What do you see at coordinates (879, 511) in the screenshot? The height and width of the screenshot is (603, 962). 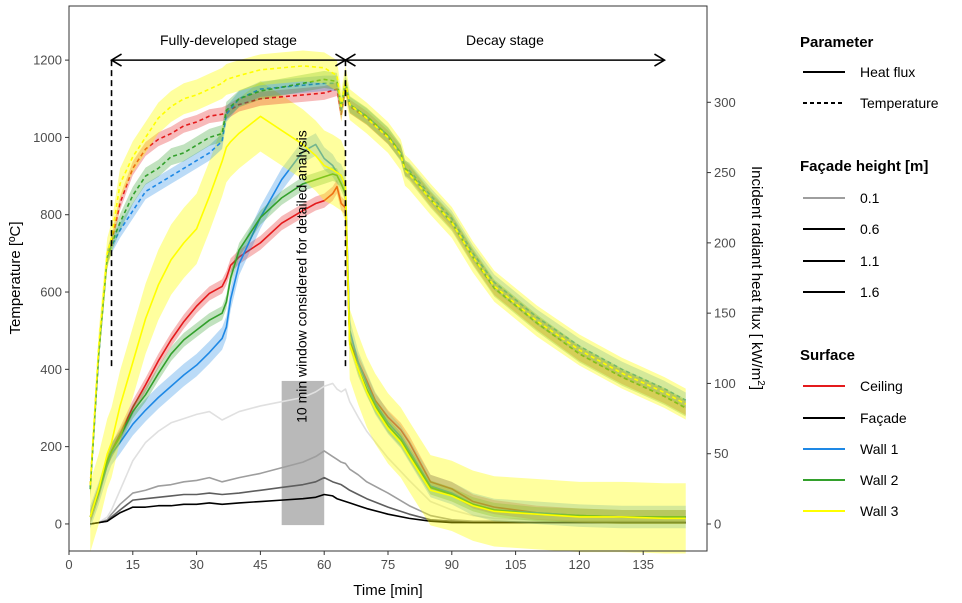 I see `legend-surface-item-wall-3: Wall 3` at bounding box center [879, 511].